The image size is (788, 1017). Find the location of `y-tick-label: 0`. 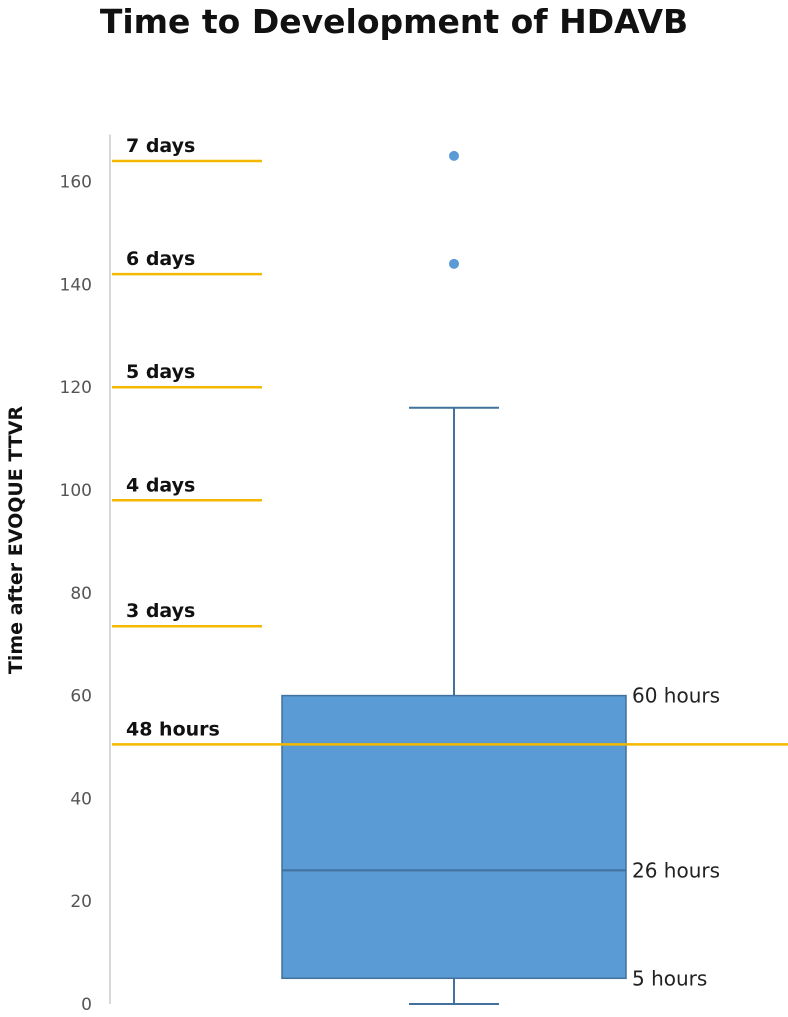

y-tick-label: 0 is located at coordinates (86, 1005).